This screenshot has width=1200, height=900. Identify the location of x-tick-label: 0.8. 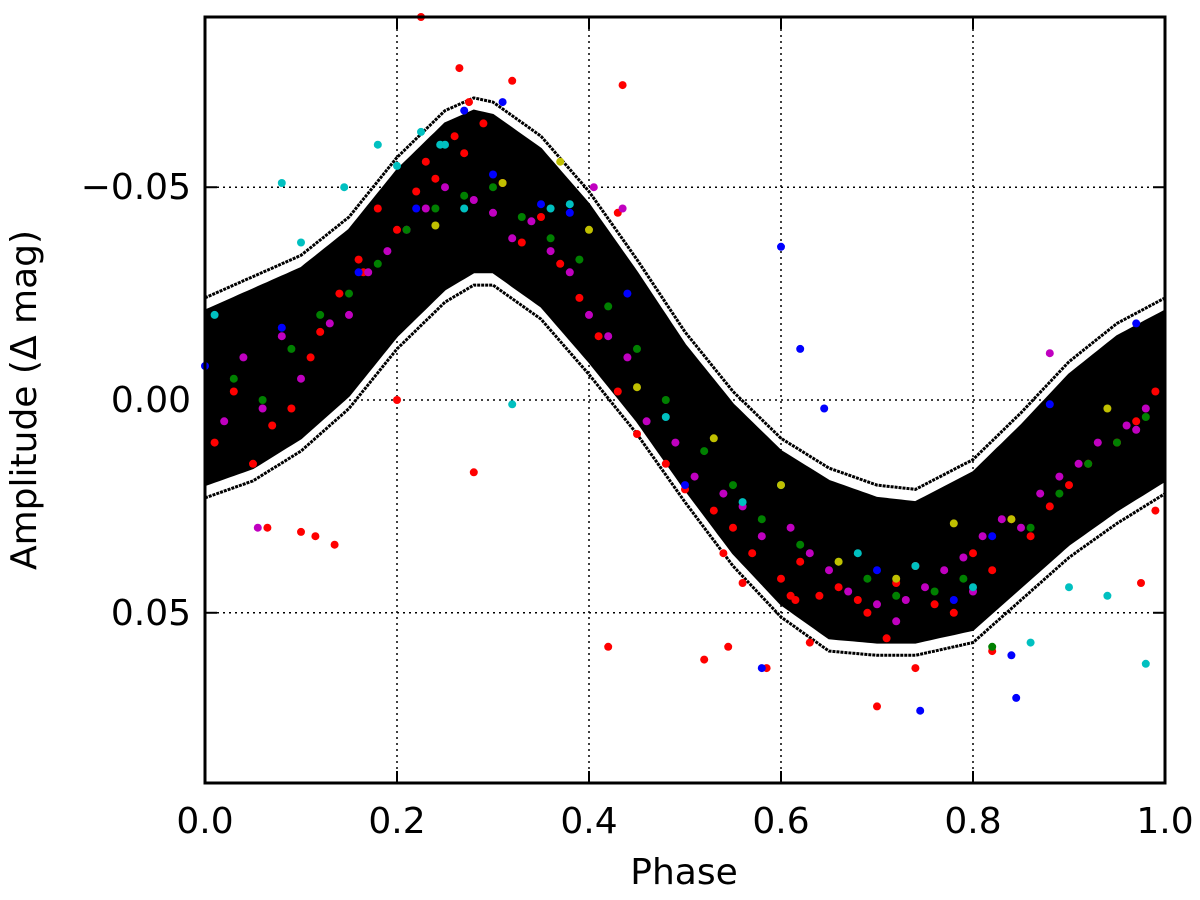
(972, 821).